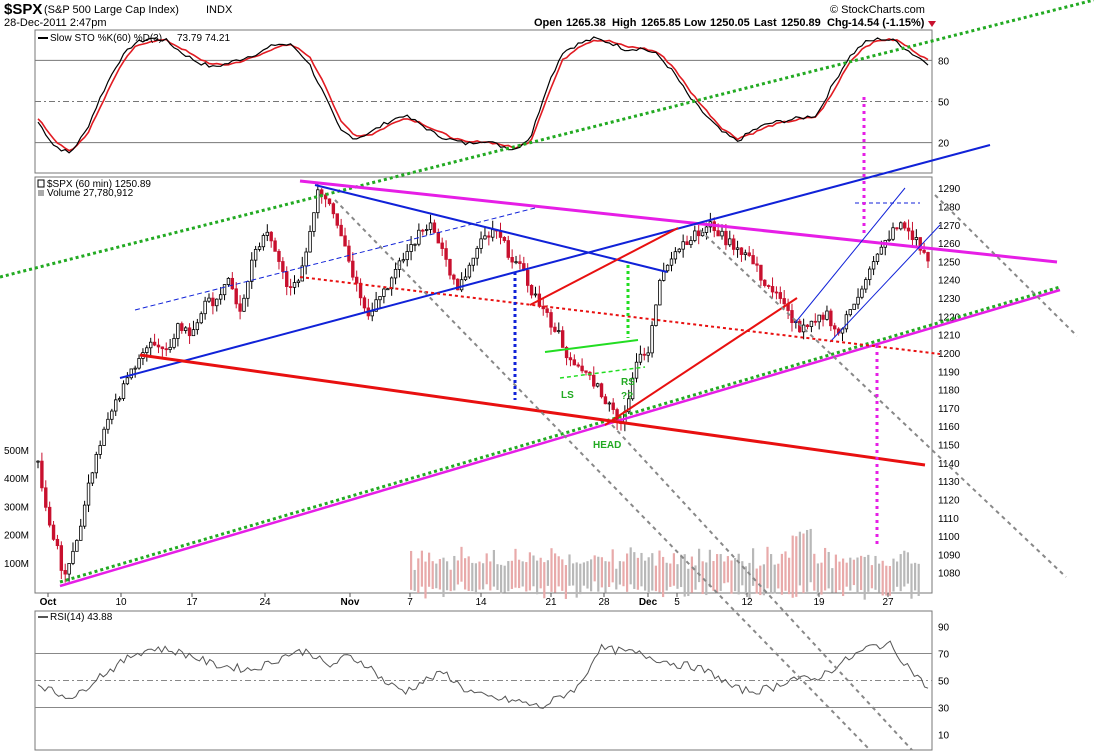 The image size is (1094, 753). Describe the element at coordinates (548, 23) in the screenshot. I see `svg-text: Open` at that location.